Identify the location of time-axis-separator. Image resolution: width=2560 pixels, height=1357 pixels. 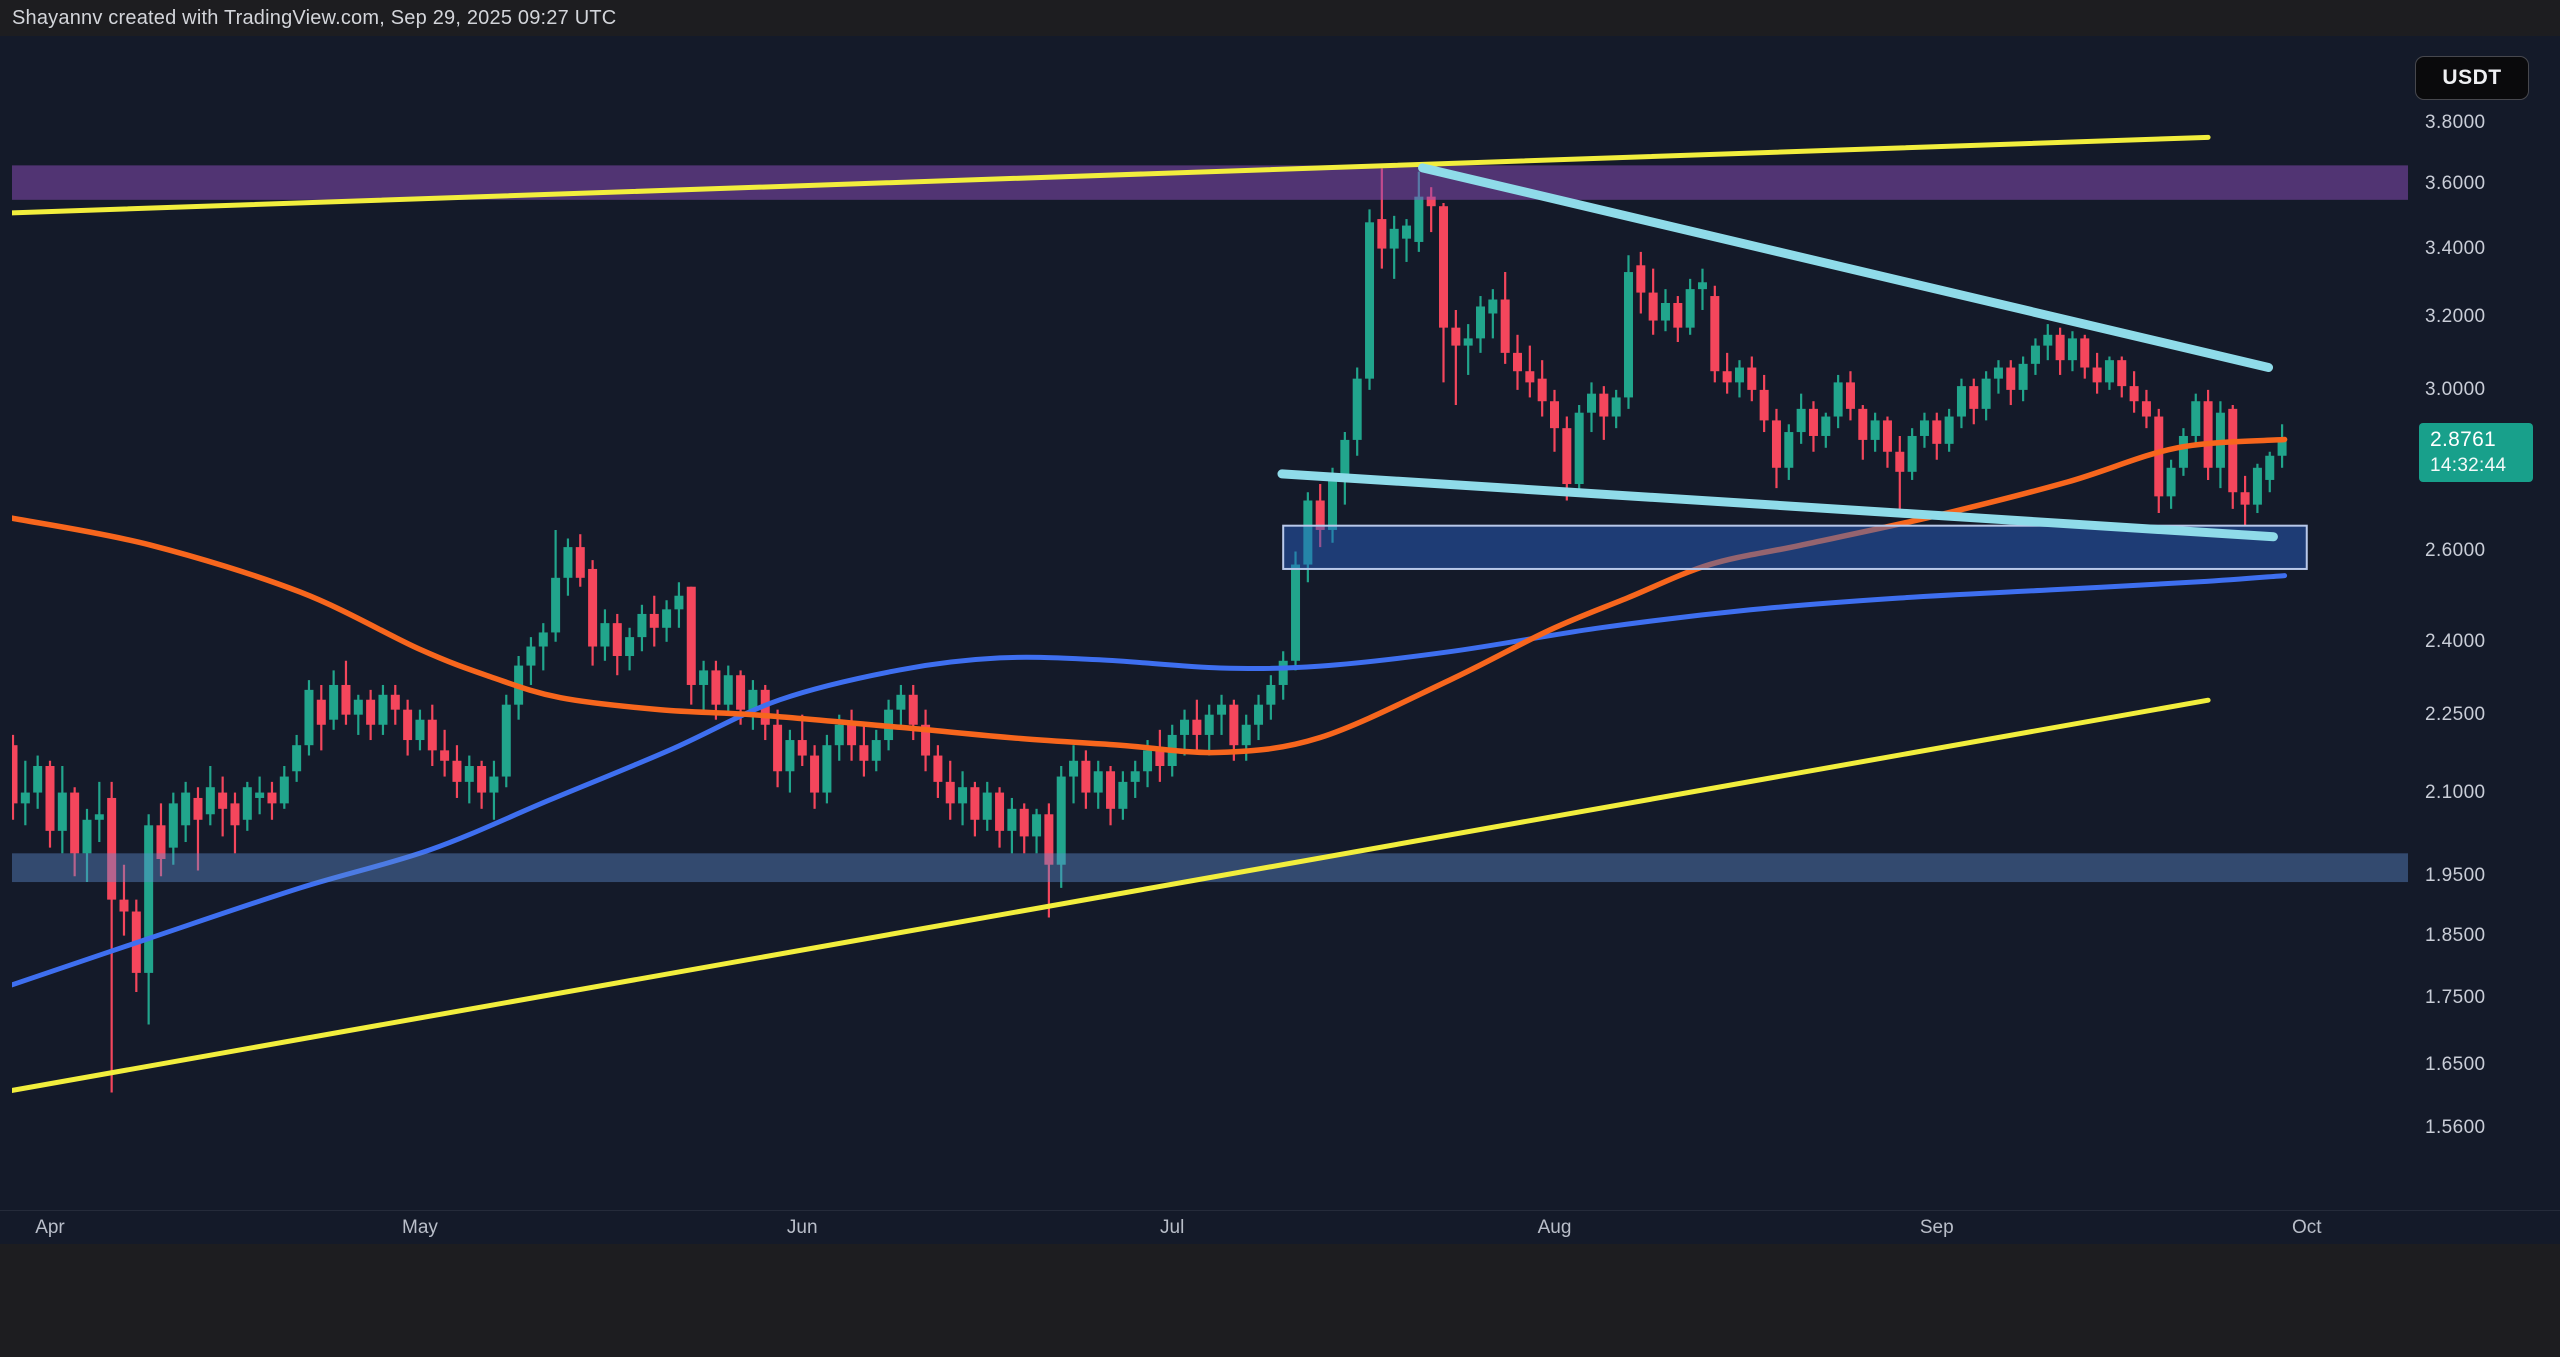
(1280, 1210).